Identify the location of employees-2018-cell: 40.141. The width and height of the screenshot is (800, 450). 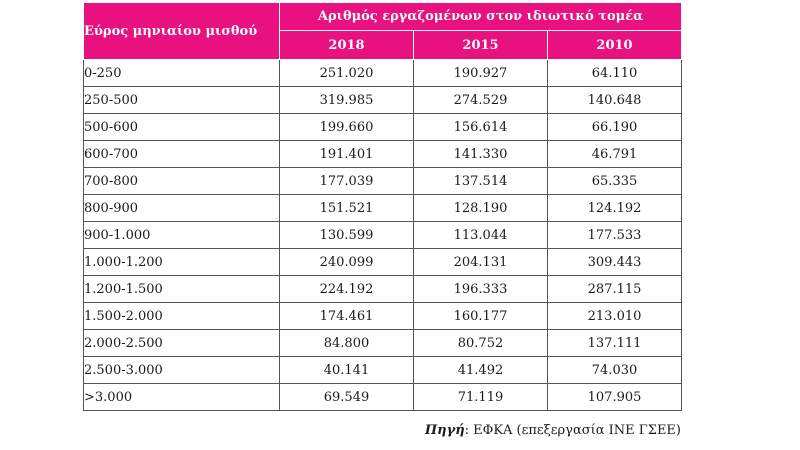
(346, 370).